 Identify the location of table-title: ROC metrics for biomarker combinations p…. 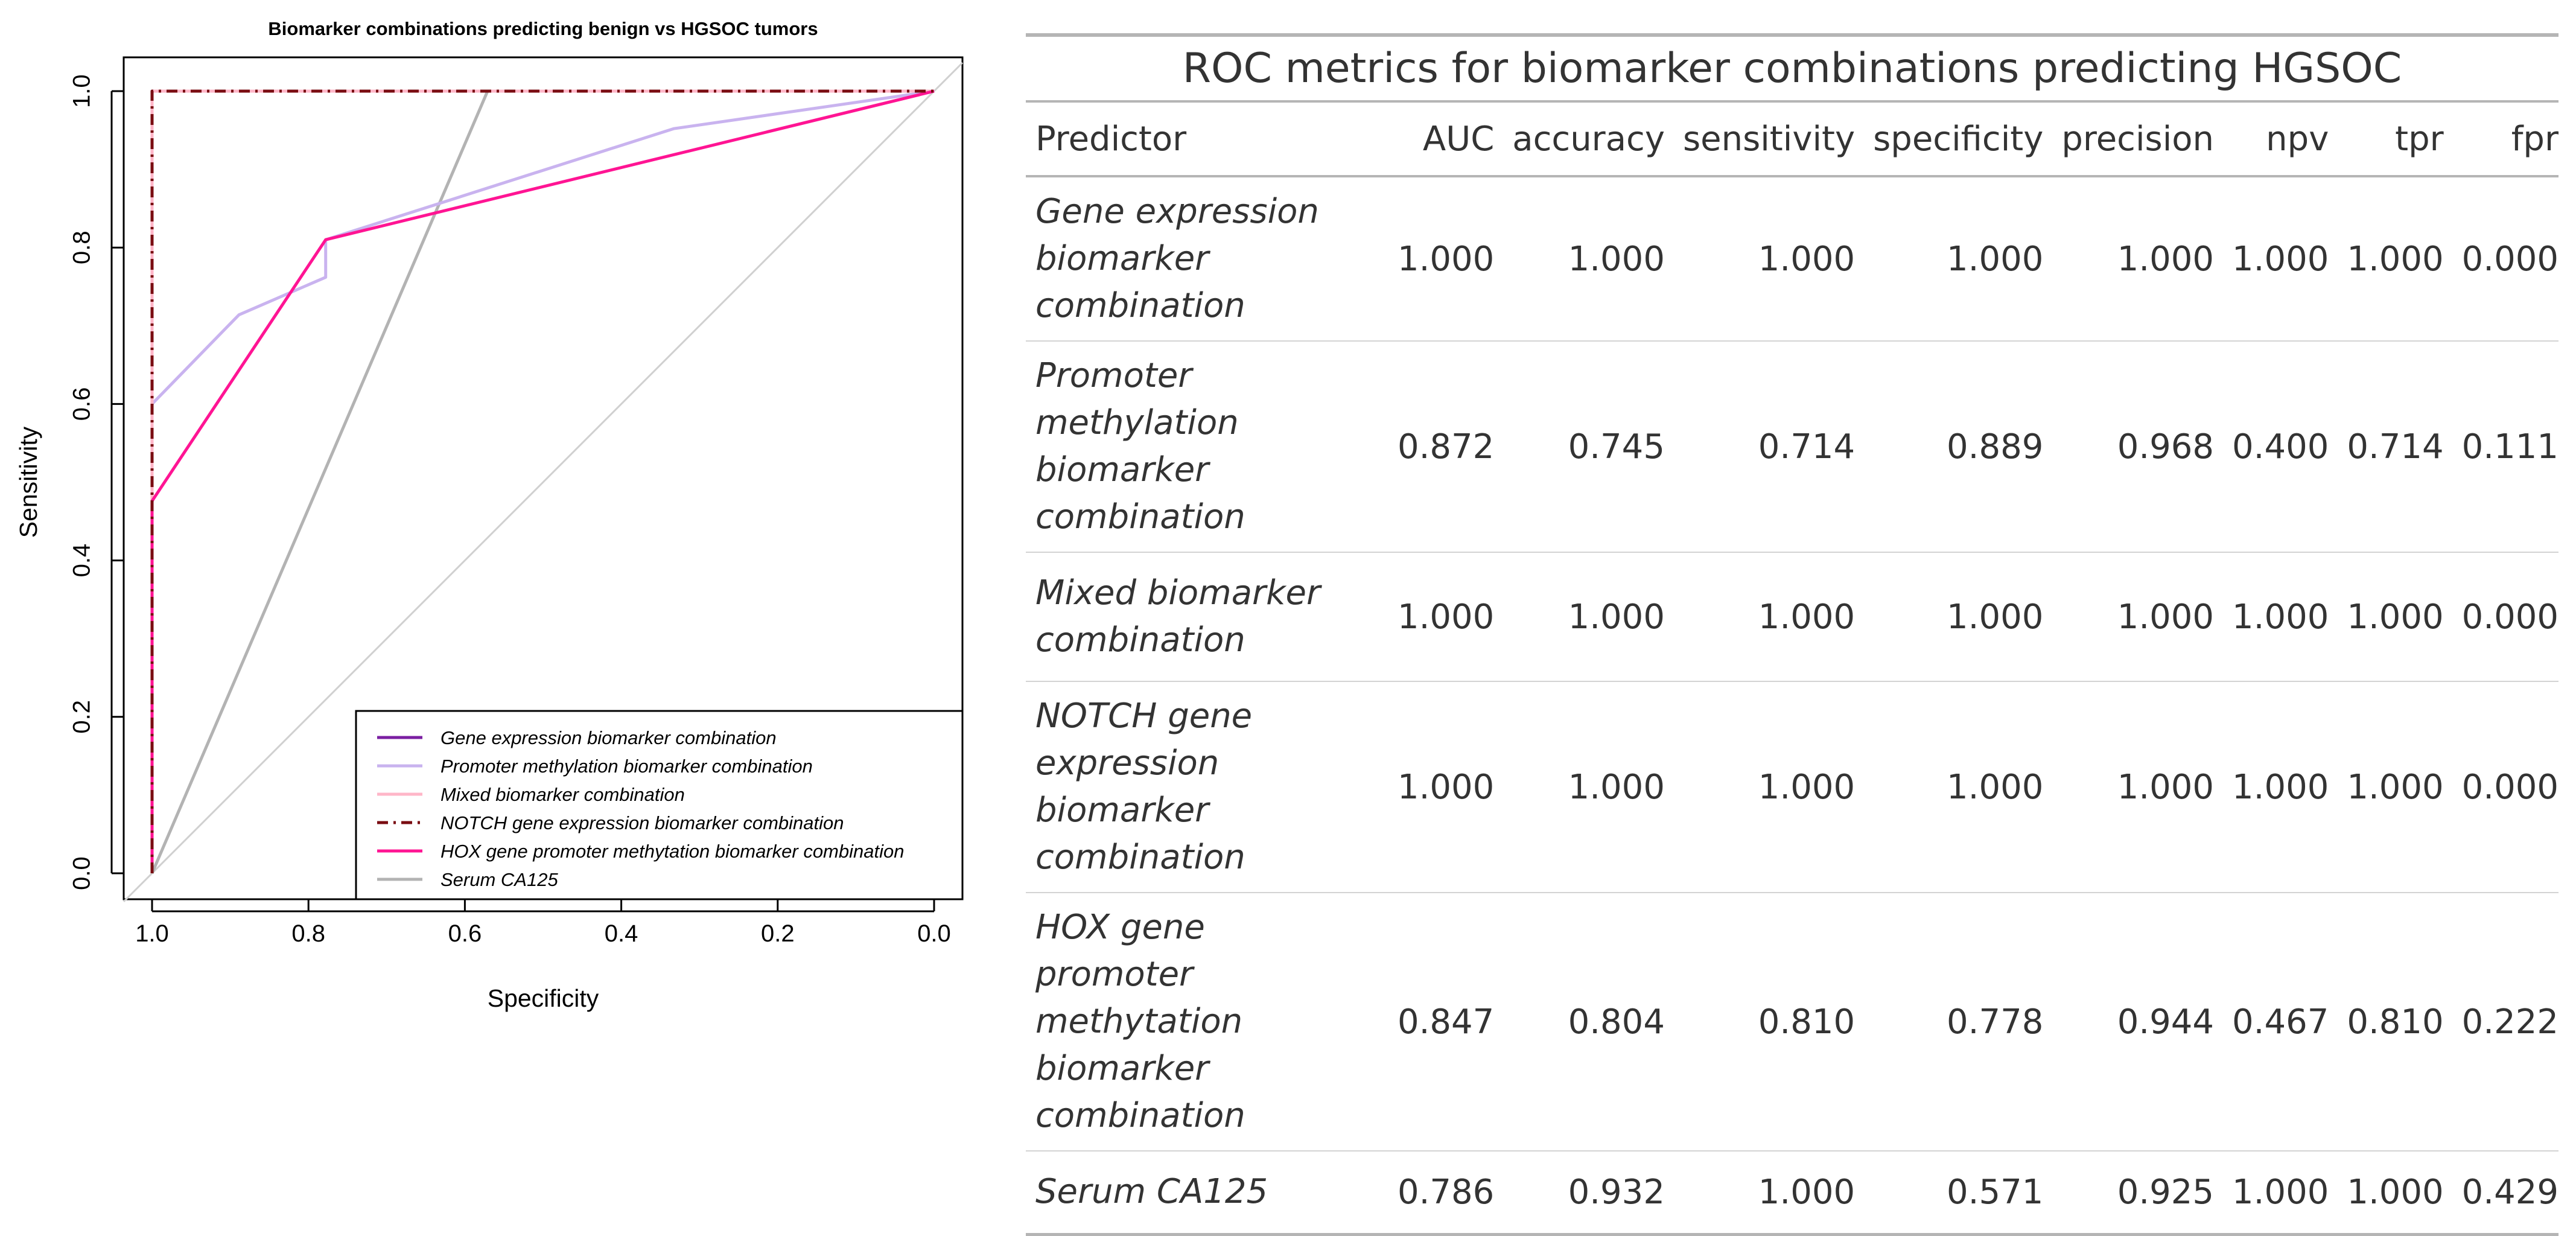
(1792, 66).